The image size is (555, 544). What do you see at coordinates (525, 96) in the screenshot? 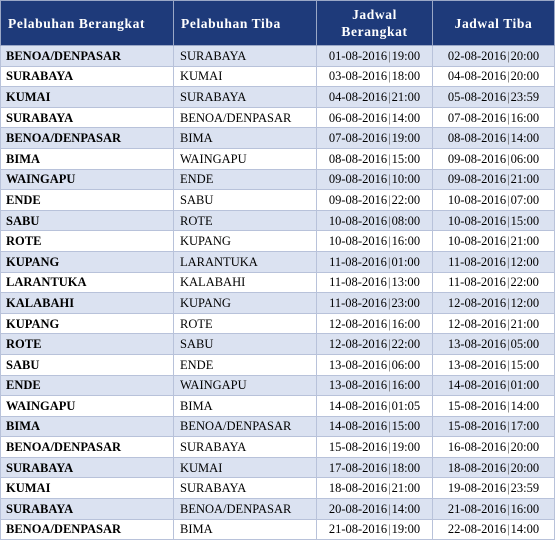
I see `arrival-time: 23:59` at bounding box center [525, 96].